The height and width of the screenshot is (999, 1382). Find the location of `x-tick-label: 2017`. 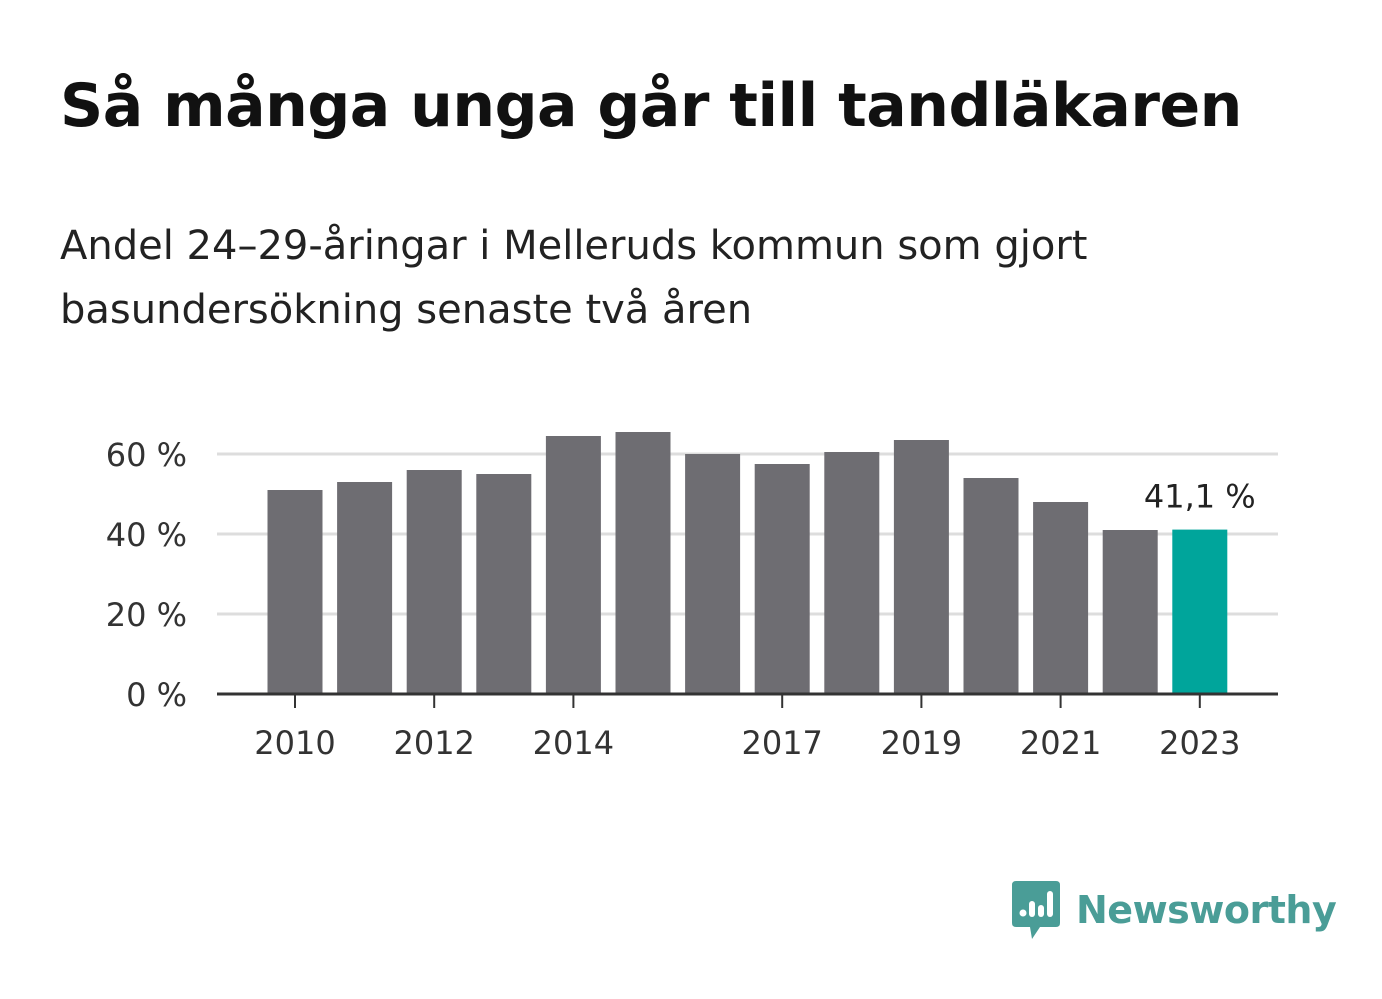

x-tick-label: 2017 is located at coordinates (781, 743).